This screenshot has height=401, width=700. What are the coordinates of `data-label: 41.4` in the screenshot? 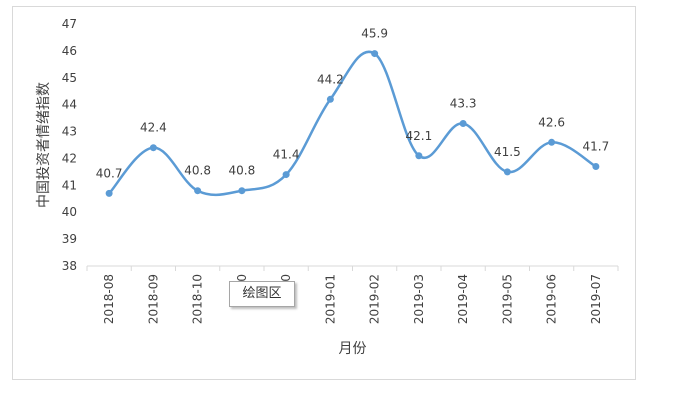 It's located at (286, 155).